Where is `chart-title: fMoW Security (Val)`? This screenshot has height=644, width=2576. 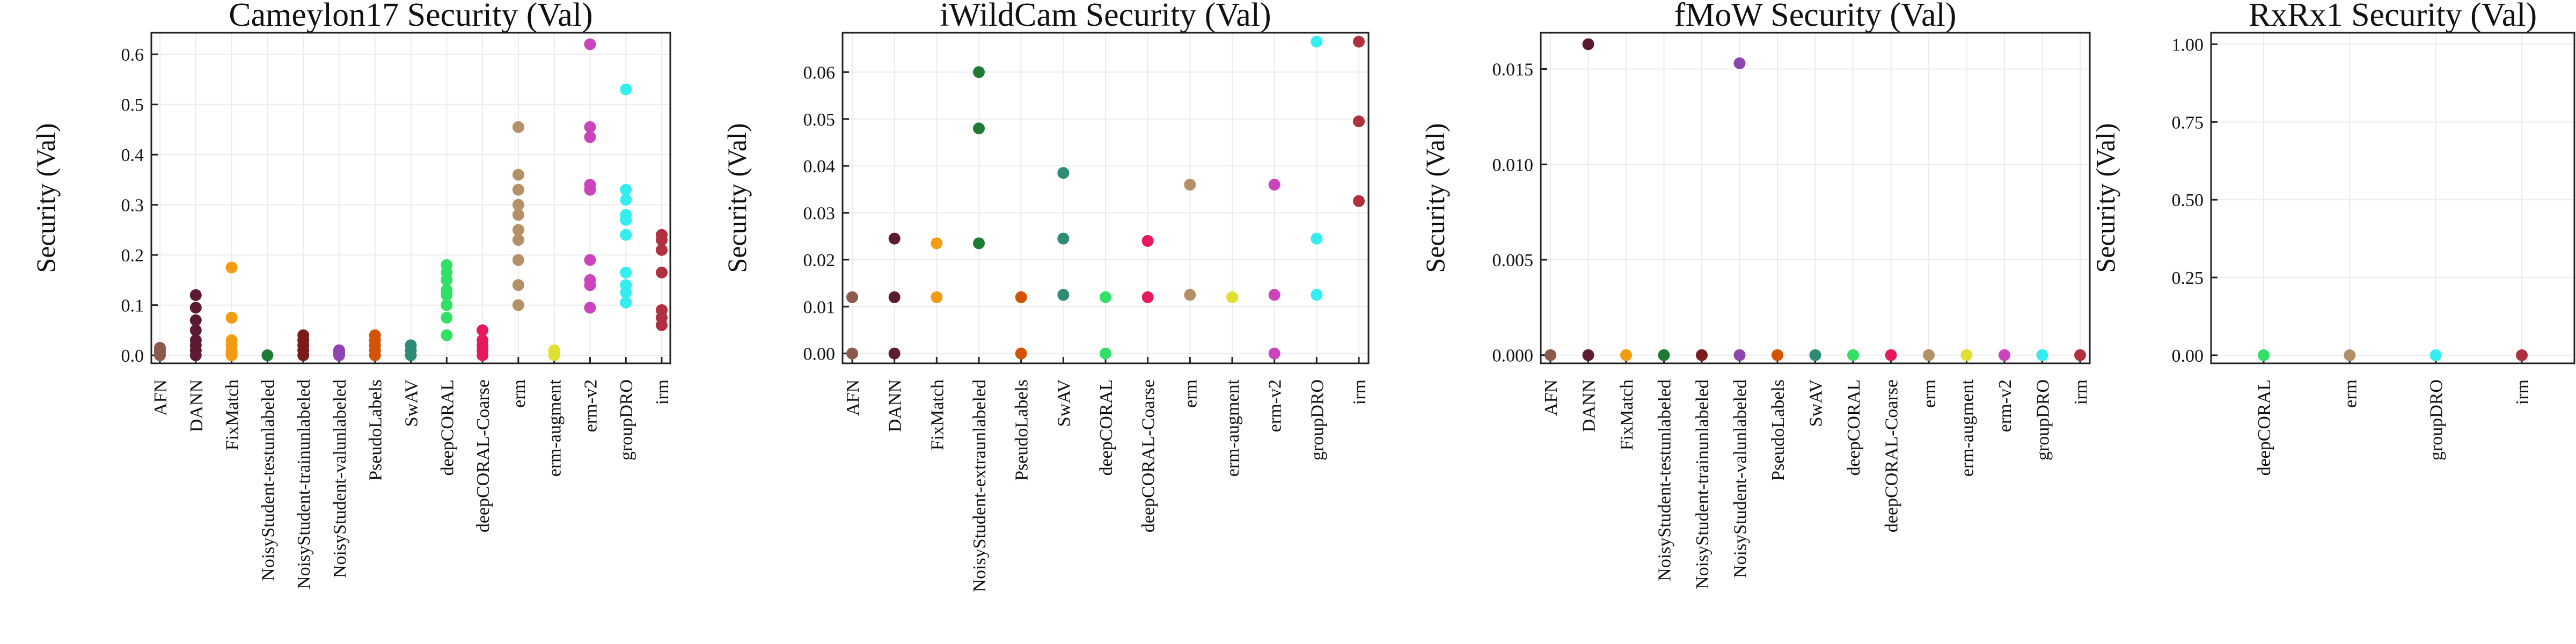
chart-title: fMoW Security (Val) is located at coordinates (1815, 16).